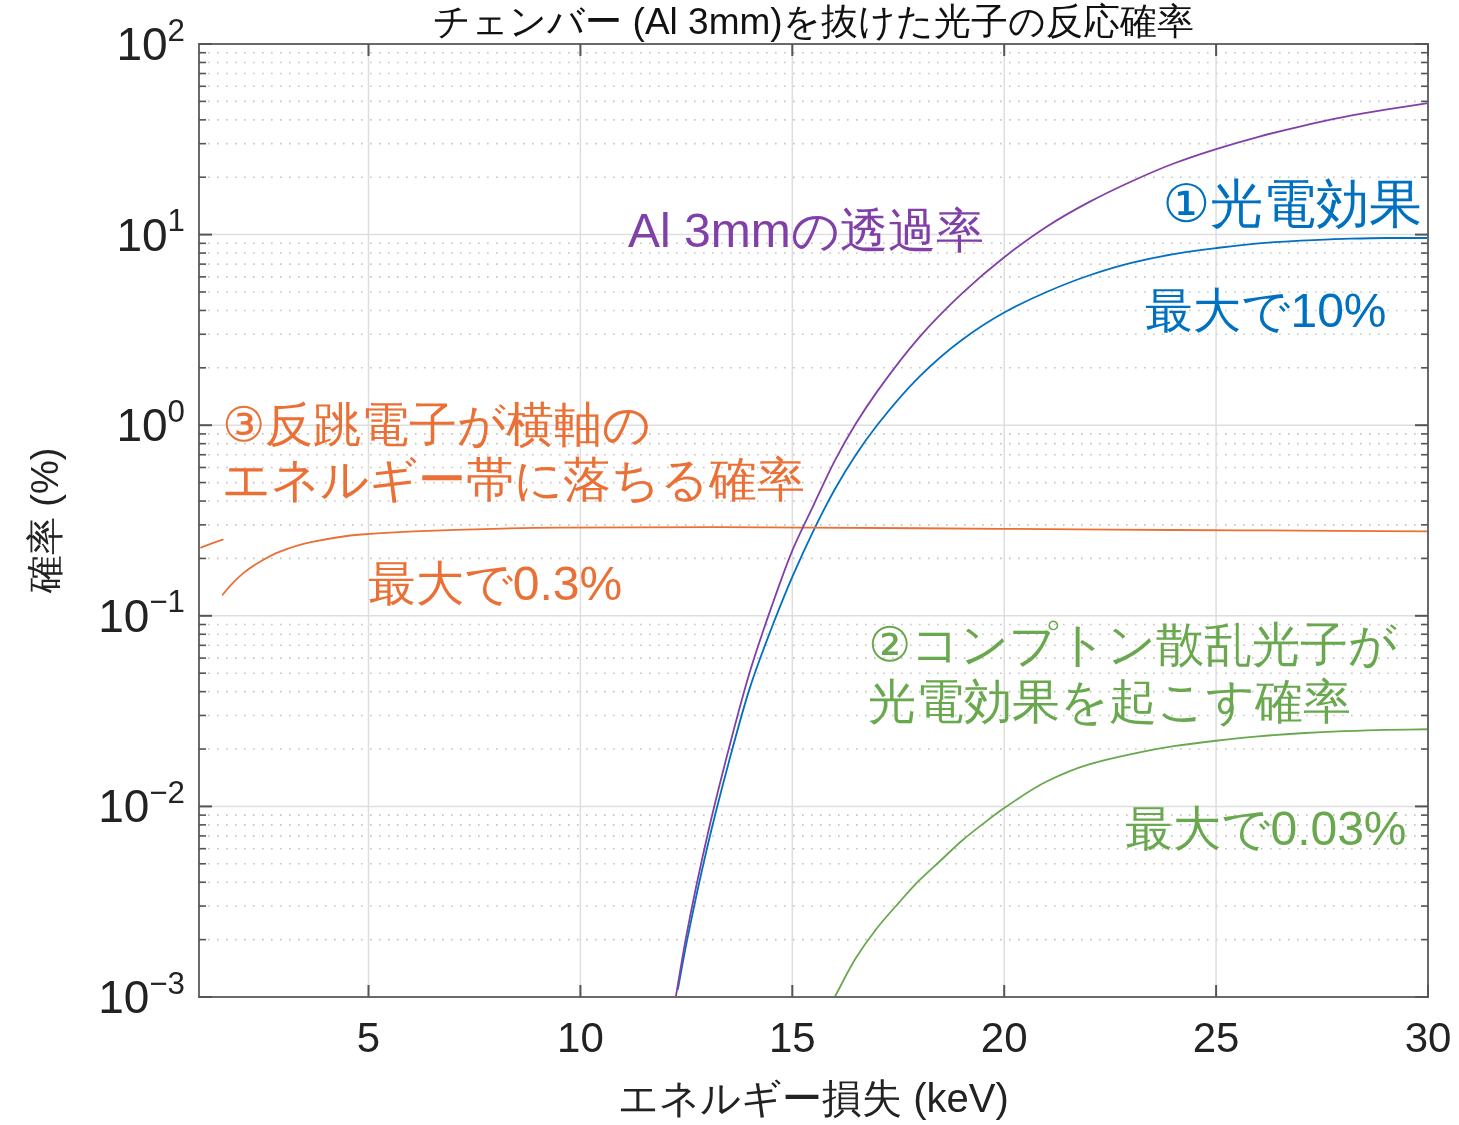 This screenshot has height=1125, width=1459. Describe the element at coordinates (495, 583) in the screenshot. I see `annotation: 最大で0.3%` at that location.